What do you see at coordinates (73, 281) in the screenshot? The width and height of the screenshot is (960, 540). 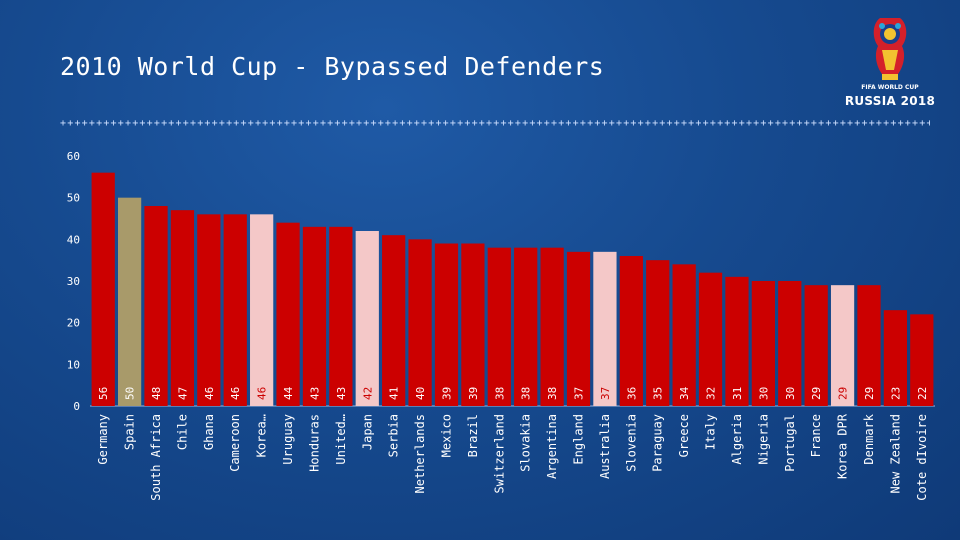 I see `y-tick-label: 30` at bounding box center [73, 281].